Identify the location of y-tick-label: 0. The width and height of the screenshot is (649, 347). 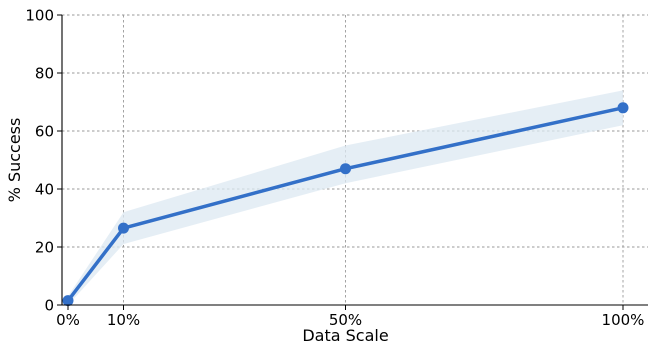
(49, 306).